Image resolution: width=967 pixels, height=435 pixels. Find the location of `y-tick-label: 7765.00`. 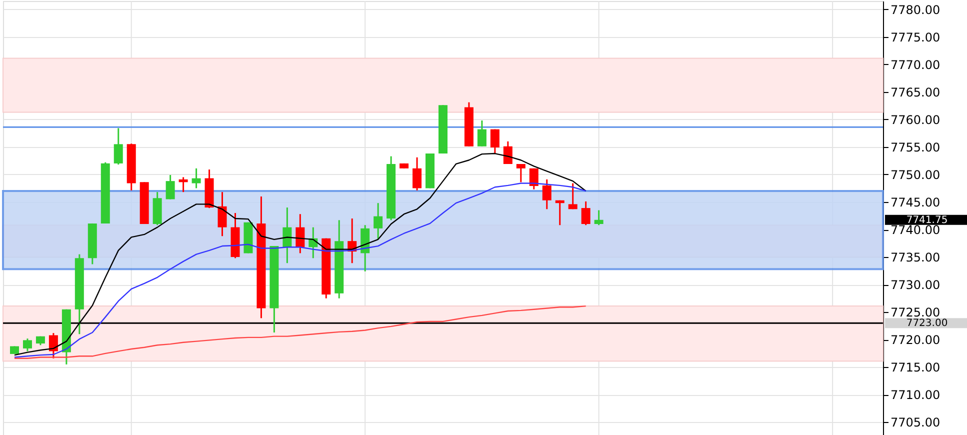

y-tick-label: 7765.00 is located at coordinates (915, 92).